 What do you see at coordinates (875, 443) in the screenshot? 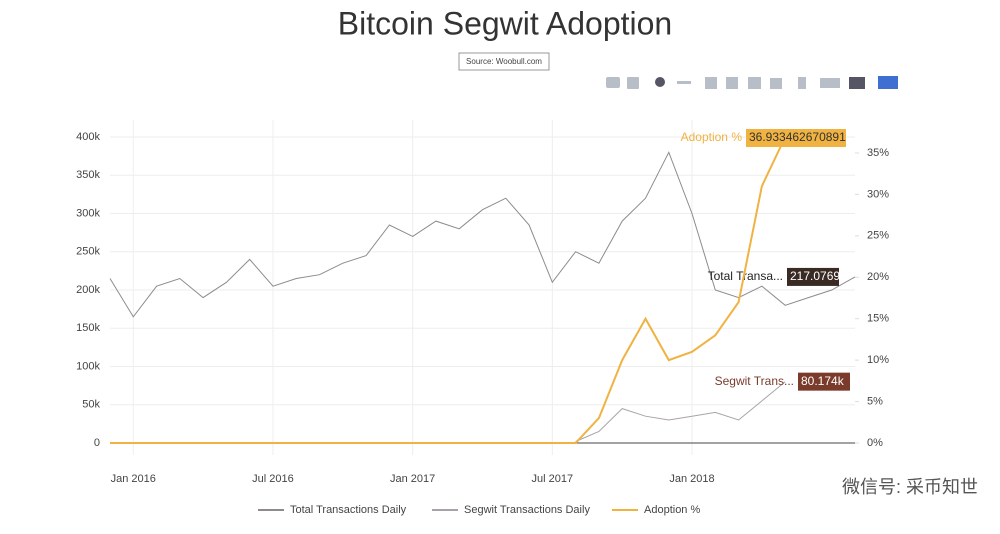
I see `y2-tick-label: 0%` at bounding box center [875, 443].